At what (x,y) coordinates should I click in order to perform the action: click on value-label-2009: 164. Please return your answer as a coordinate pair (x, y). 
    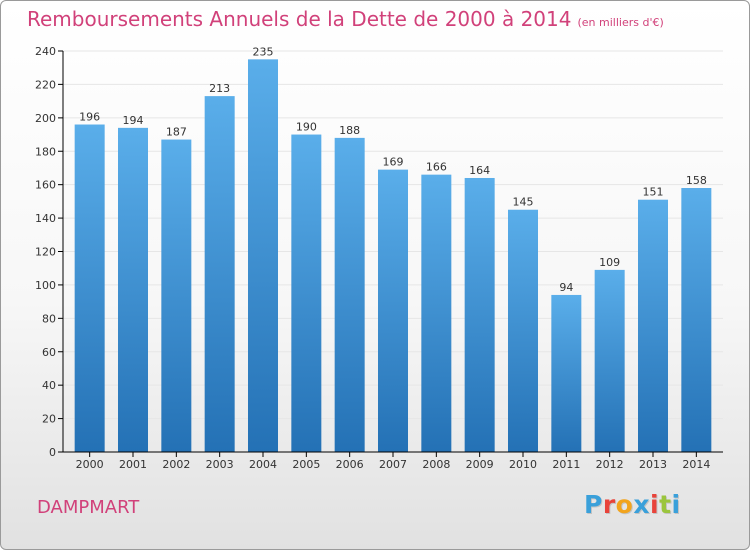
    Looking at the image, I should click on (479, 170).